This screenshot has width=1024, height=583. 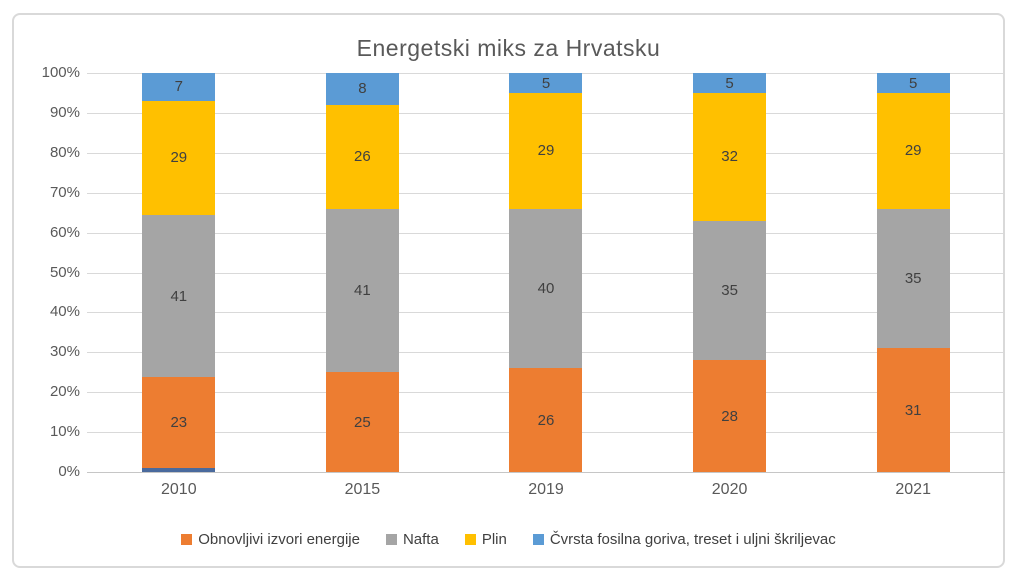 What do you see at coordinates (60, 72) in the screenshot?
I see `y-axis-label: 100%` at bounding box center [60, 72].